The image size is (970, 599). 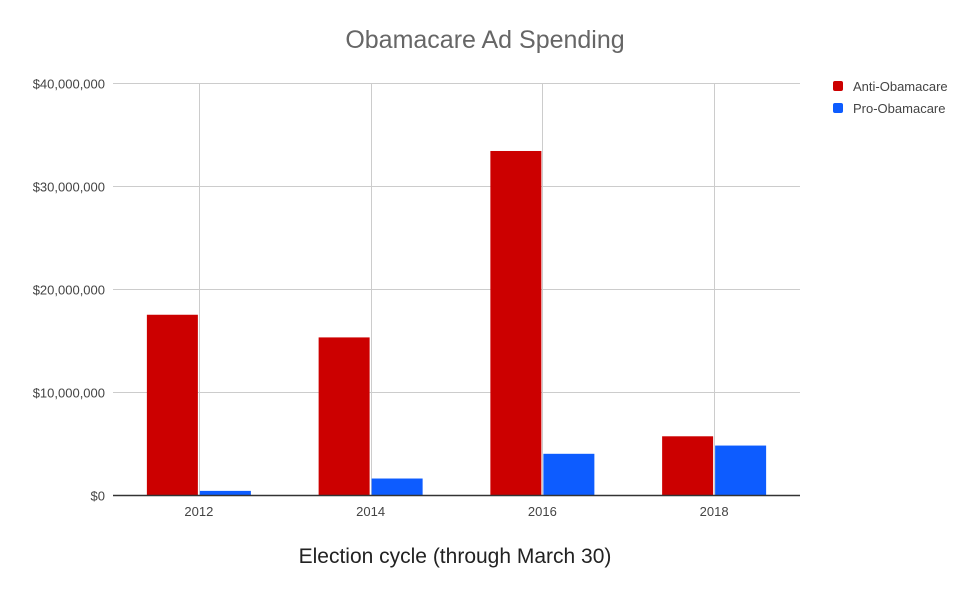 What do you see at coordinates (838, 86) in the screenshot?
I see `legend-swatch-anti` at bounding box center [838, 86].